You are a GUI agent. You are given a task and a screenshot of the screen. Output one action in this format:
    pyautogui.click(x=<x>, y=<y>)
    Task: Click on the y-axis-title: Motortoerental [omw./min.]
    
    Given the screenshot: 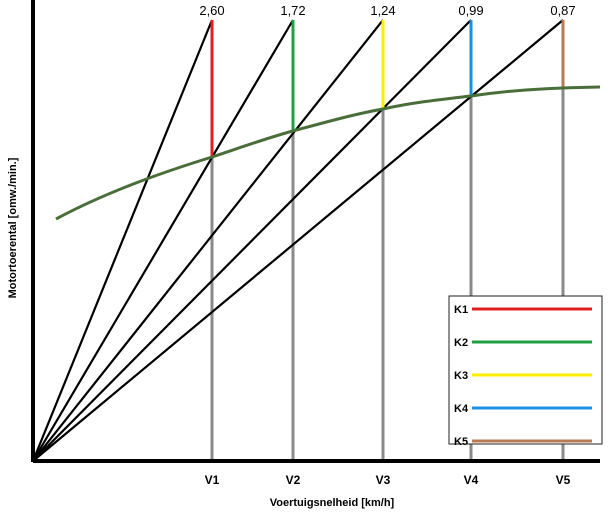 What is the action you would take?
    pyautogui.click(x=13, y=227)
    